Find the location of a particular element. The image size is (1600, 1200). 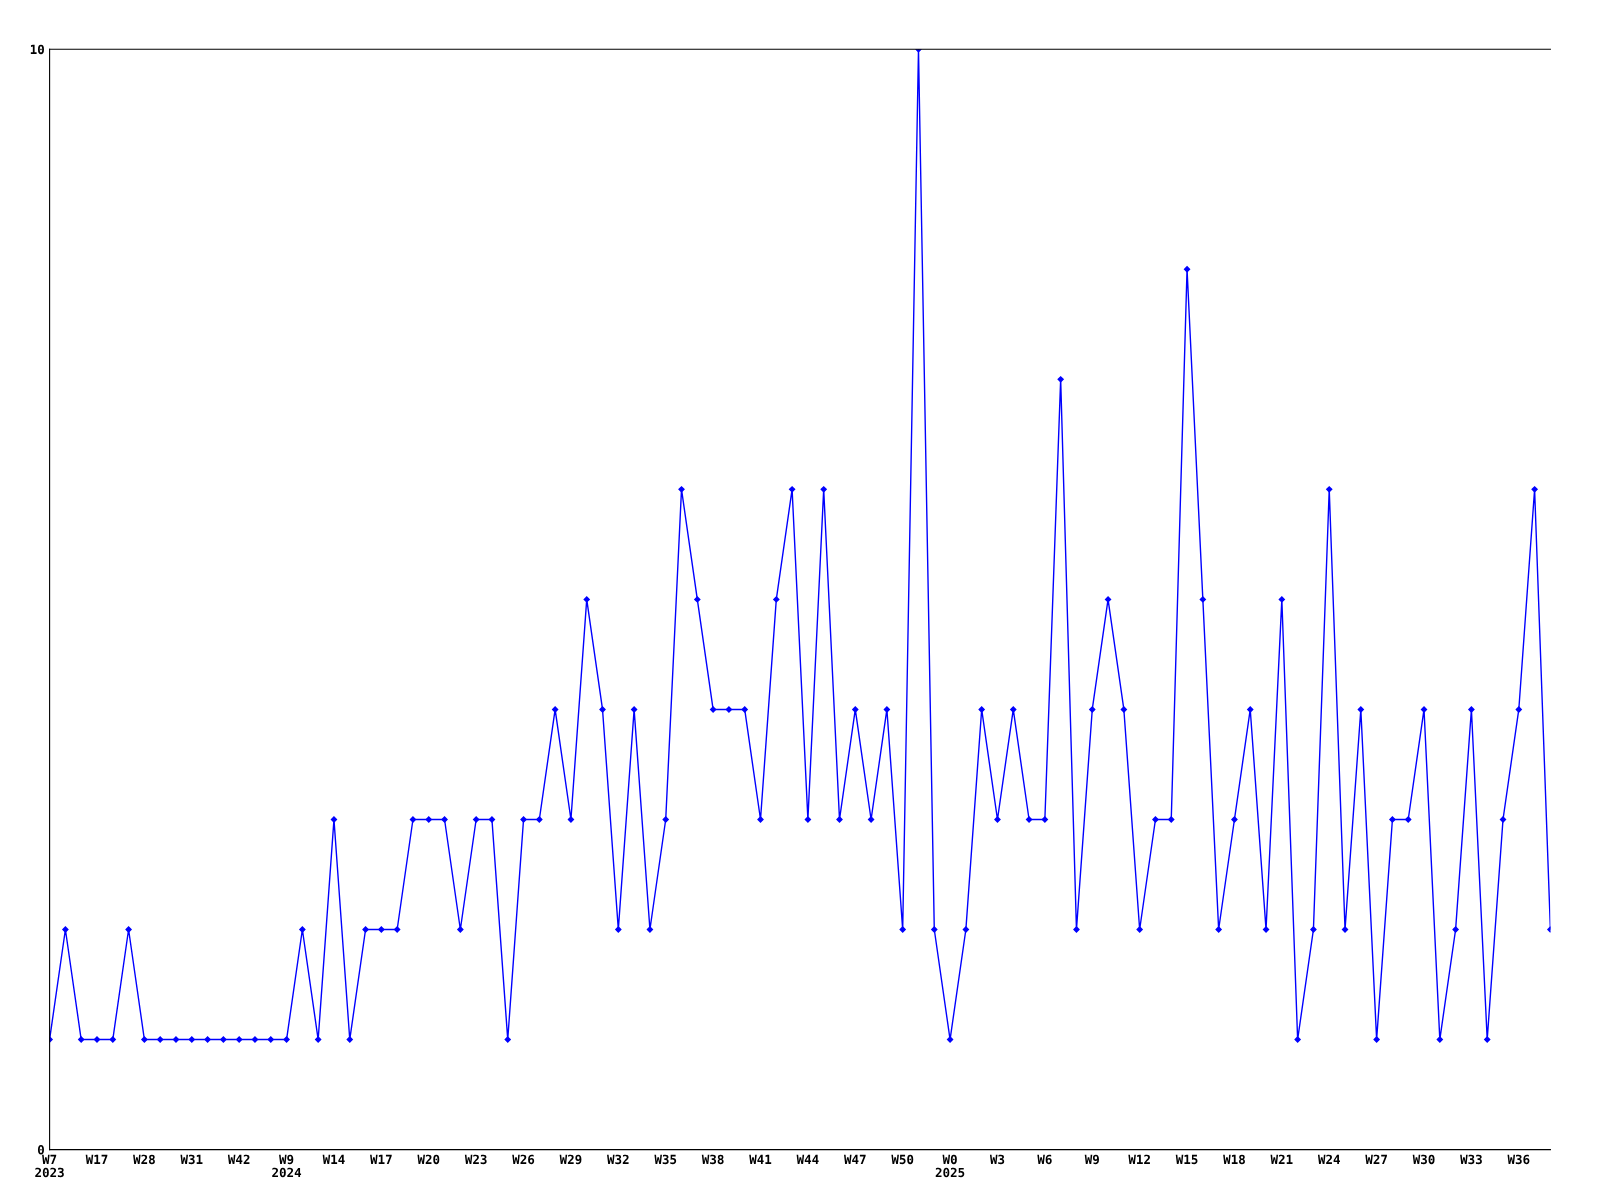

x-tick-label: W9 2024 is located at coordinates (287, 1166).